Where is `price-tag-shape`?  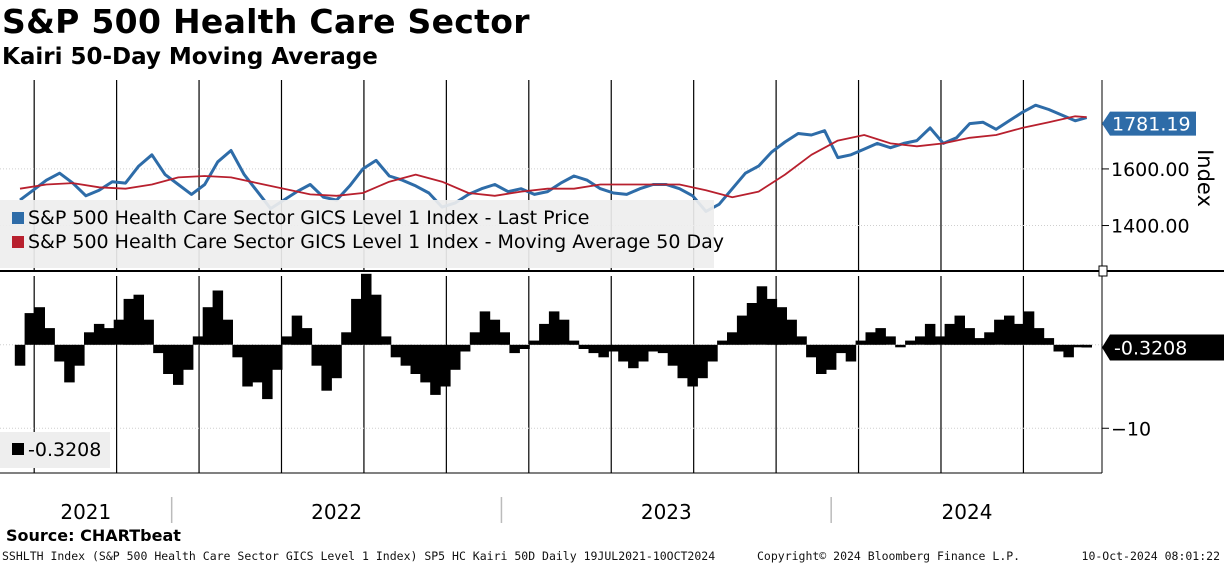 price-tag-shape is located at coordinates (1149, 123).